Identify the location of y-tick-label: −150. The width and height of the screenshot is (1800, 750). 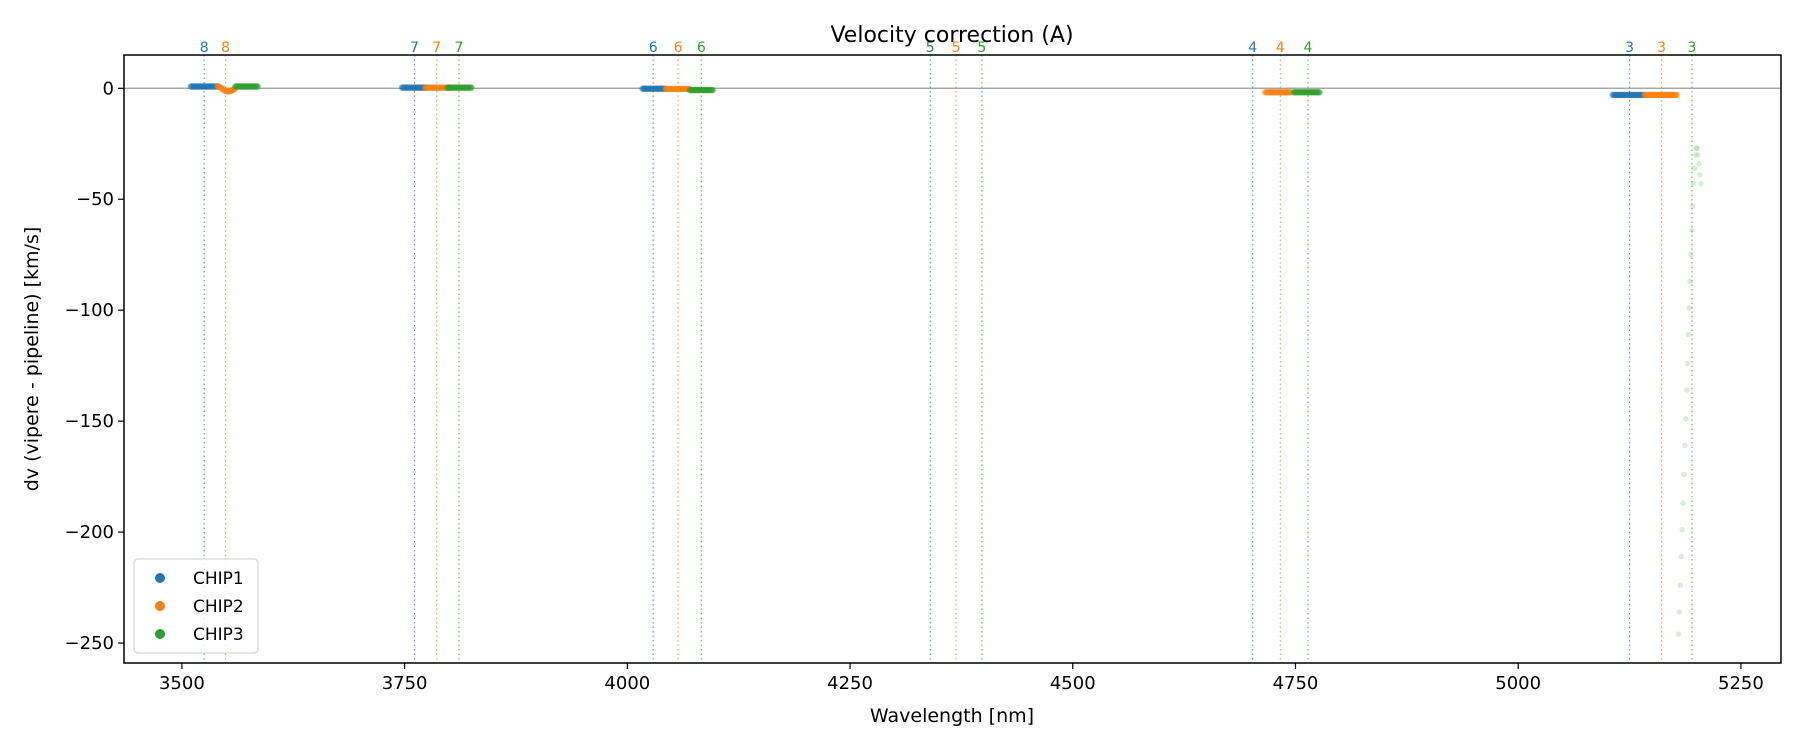
(89, 421).